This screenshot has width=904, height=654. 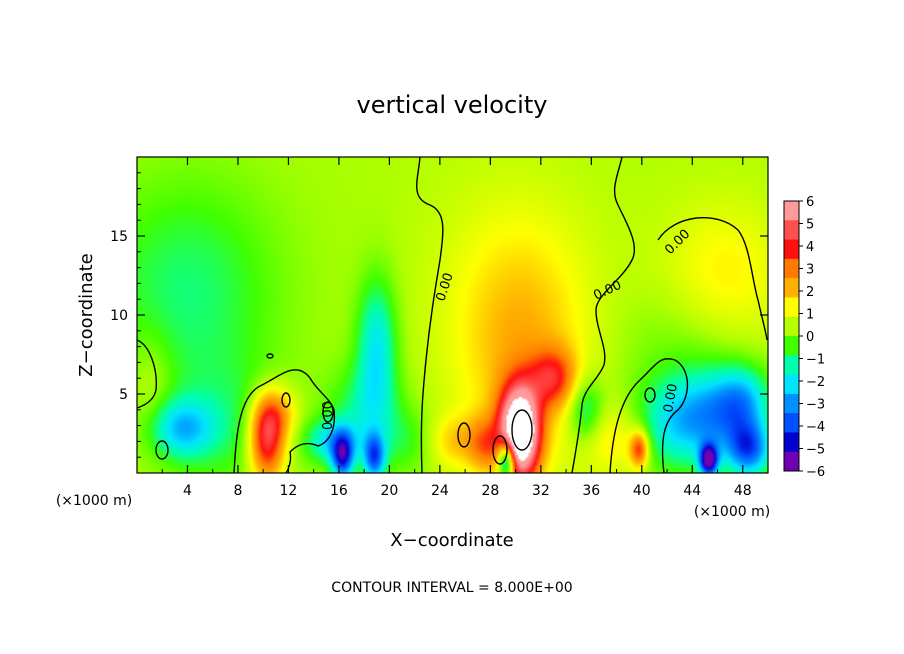 What do you see at coordinates (815, 450) in the screenshot?
I see `colorbar-tick-label: −5` at bounding box center [815, 450].